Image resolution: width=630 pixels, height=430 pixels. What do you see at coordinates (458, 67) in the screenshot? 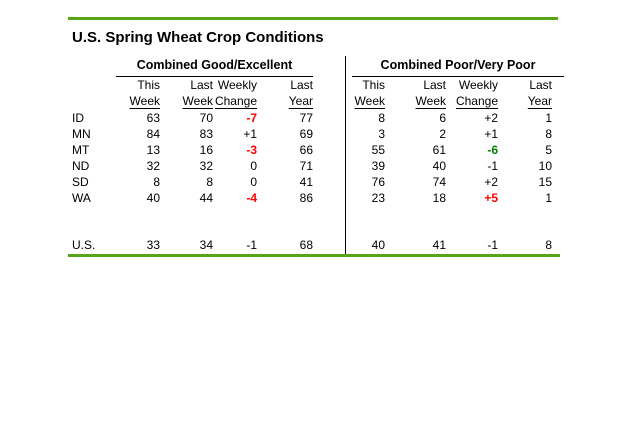
I see `section-header-poor-very-poor: Combined Poor/Very Poor` at bounding box center [458, 67].